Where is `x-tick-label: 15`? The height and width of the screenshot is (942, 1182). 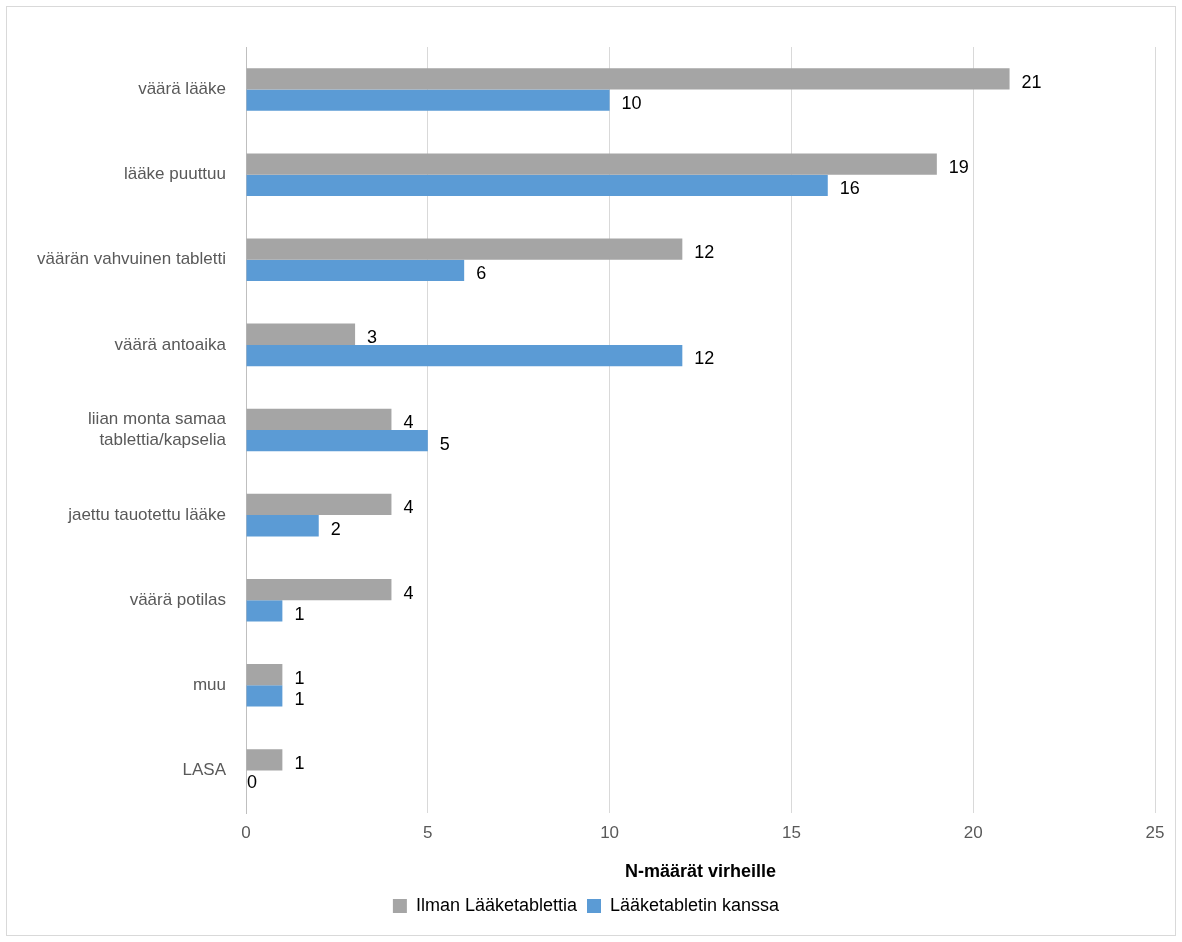 x-tick-label: 15 is located at coordinates (791, 832).